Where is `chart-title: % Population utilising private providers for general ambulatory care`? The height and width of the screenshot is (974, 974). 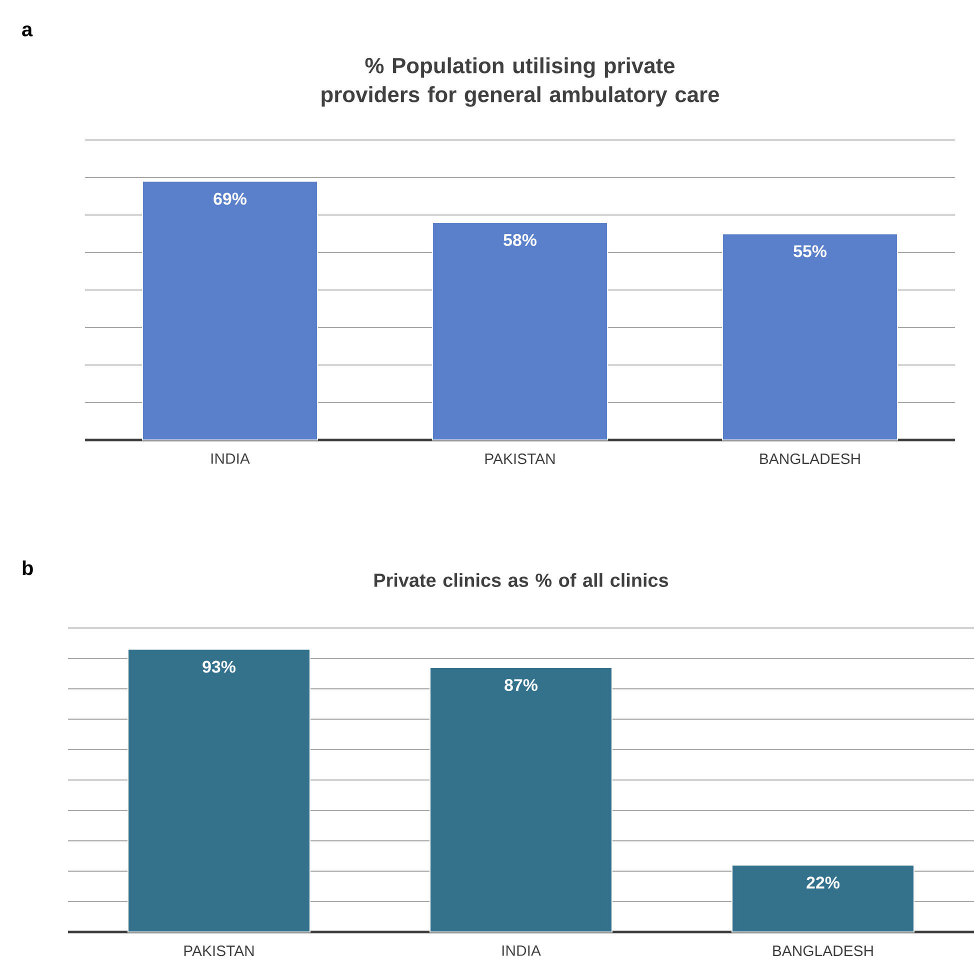
chart-title: % Population utilising private providers for general ambulatory care is located at coordinates (520, 82).